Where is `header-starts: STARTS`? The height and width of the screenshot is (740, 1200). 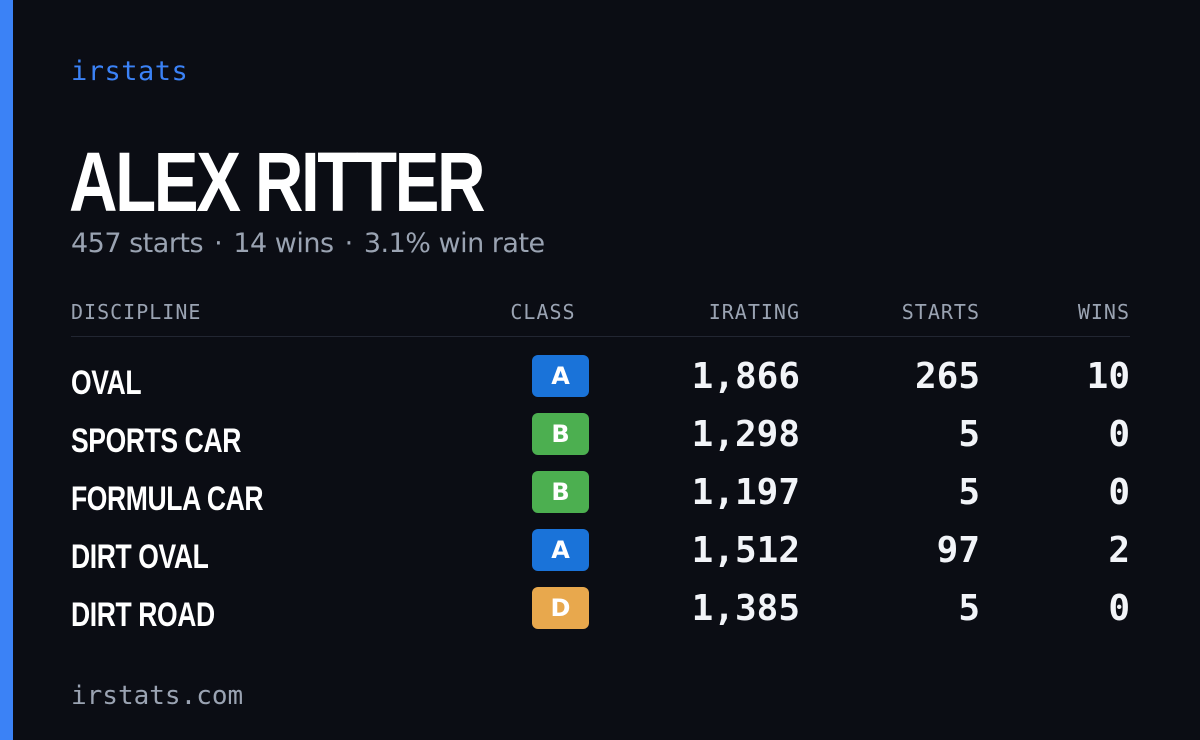 header-starts: STARTS is located at coordinates (940, 312).